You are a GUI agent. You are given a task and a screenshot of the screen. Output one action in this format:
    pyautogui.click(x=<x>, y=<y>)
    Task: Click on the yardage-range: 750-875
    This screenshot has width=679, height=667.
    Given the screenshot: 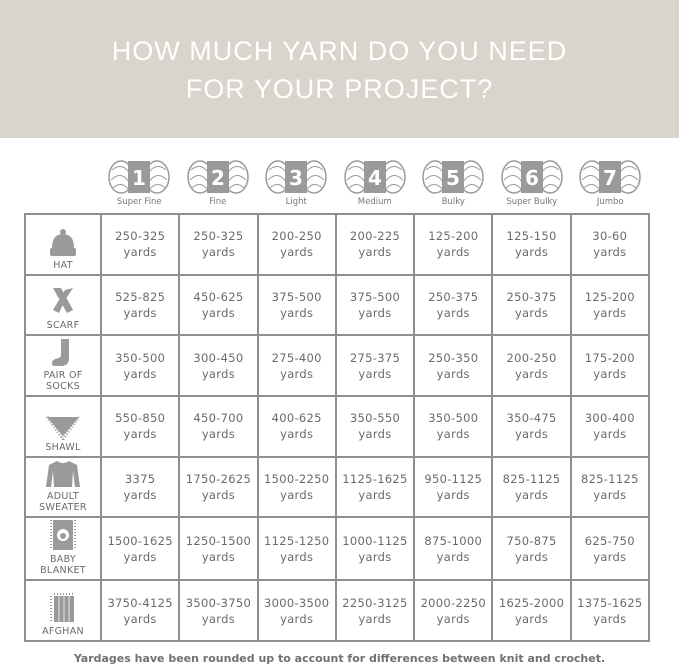 What is the action you would take?
    pyautogui.click(x=531, y=540)
    